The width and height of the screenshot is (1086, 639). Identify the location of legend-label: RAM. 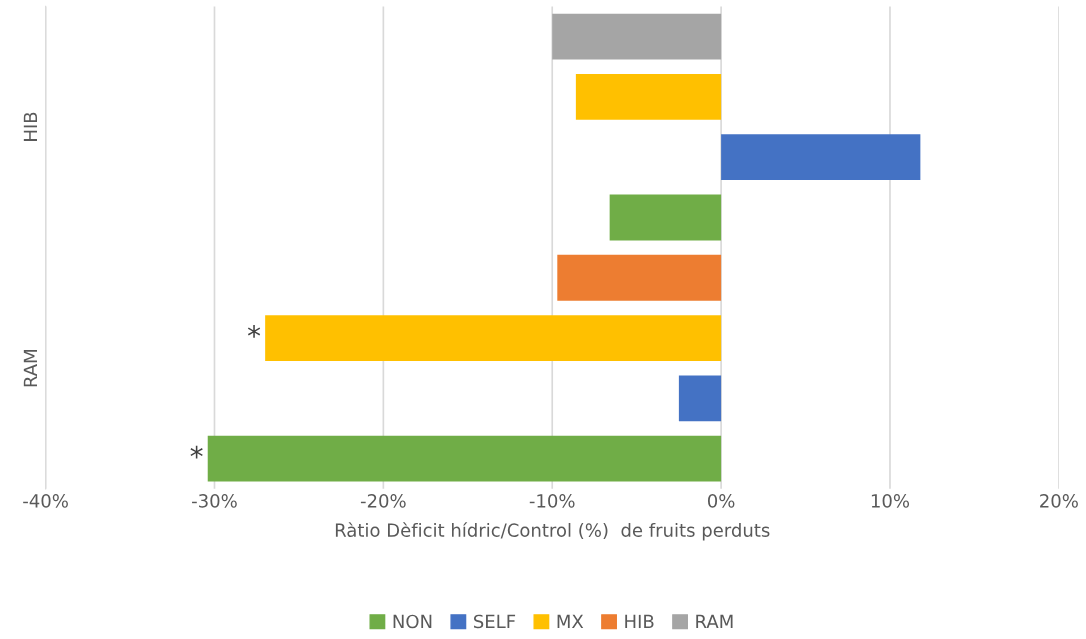
(714, 621).